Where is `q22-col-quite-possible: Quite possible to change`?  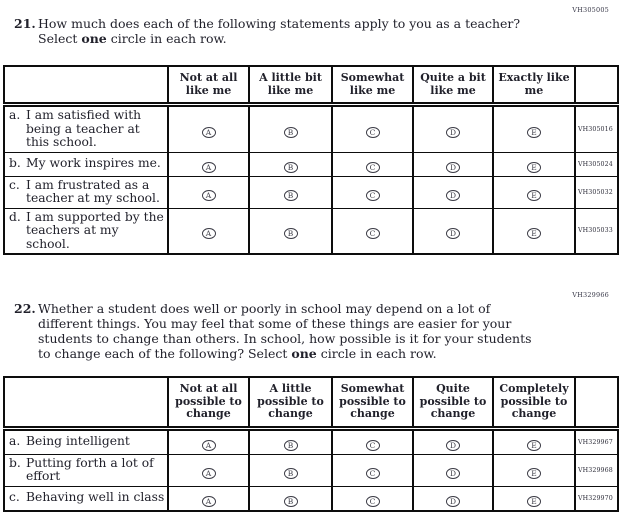 q22-col-quite-possible: Quite possible to change is located at coordinates (453, 403).